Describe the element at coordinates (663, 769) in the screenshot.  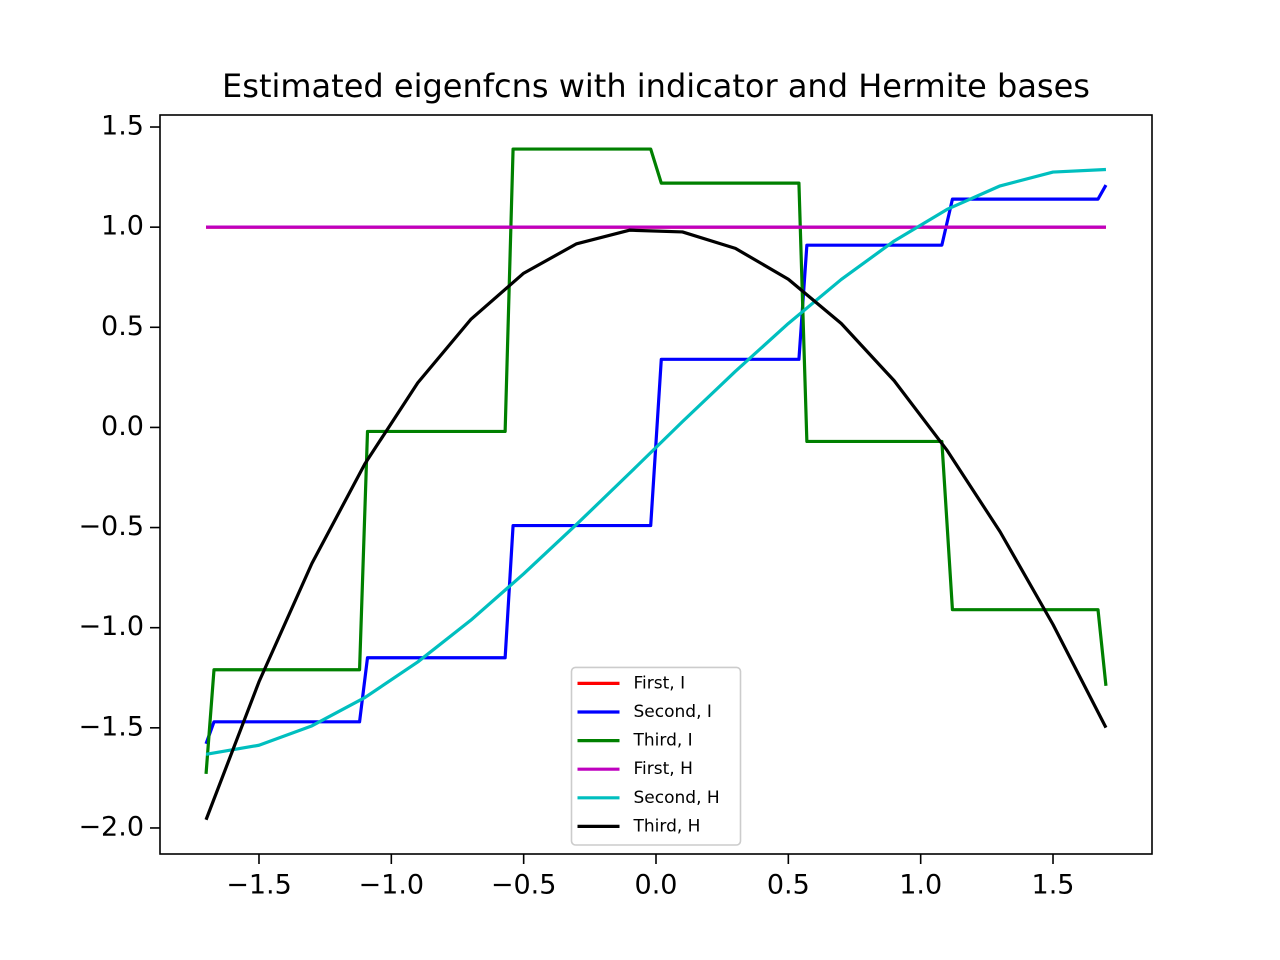
I see `legend-label: First, H` at that location.